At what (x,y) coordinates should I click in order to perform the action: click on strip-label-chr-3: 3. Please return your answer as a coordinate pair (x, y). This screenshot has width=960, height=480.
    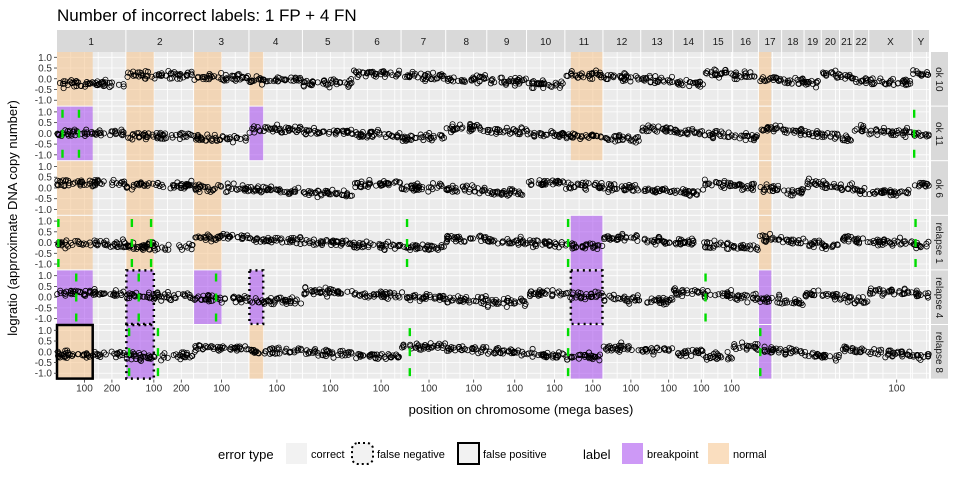
    Looking at the image, I should click on (221, 42).